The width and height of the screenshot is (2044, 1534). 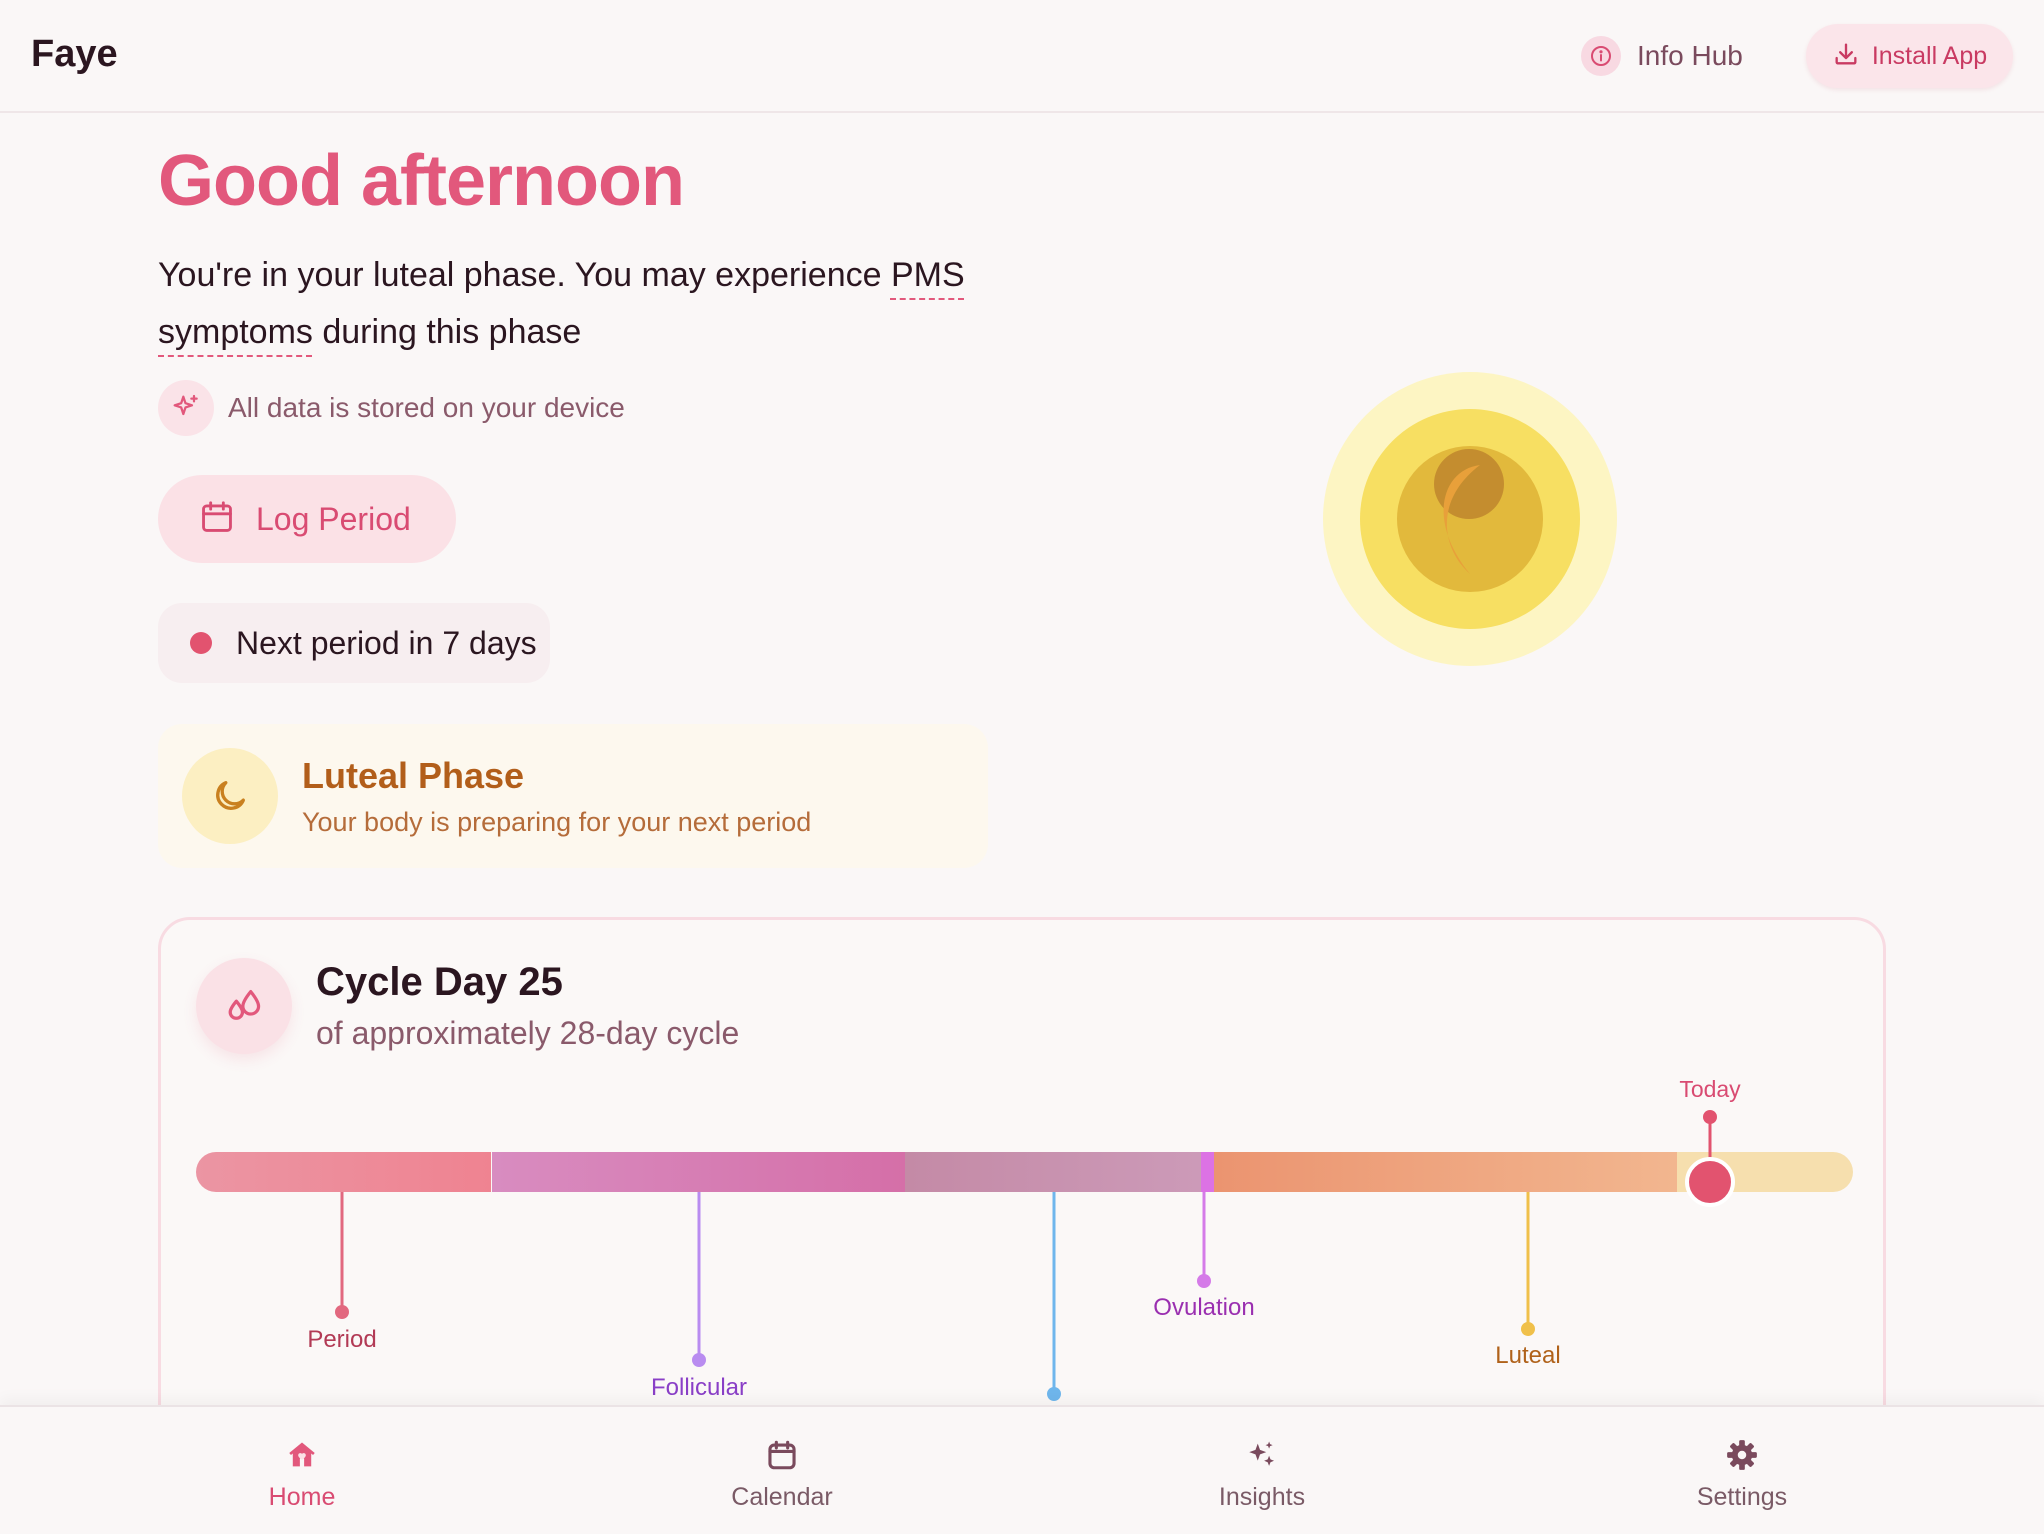 I want to click on nav-calendar-label: Calendar, so click(x=782, y=1497).